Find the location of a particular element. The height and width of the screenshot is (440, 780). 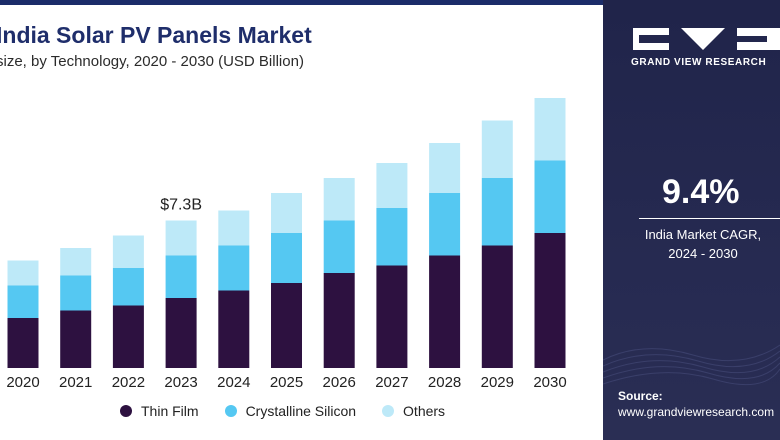

chart-legend: Thin Film Crystalline Silicon Others is located at coordinates (295, 411).